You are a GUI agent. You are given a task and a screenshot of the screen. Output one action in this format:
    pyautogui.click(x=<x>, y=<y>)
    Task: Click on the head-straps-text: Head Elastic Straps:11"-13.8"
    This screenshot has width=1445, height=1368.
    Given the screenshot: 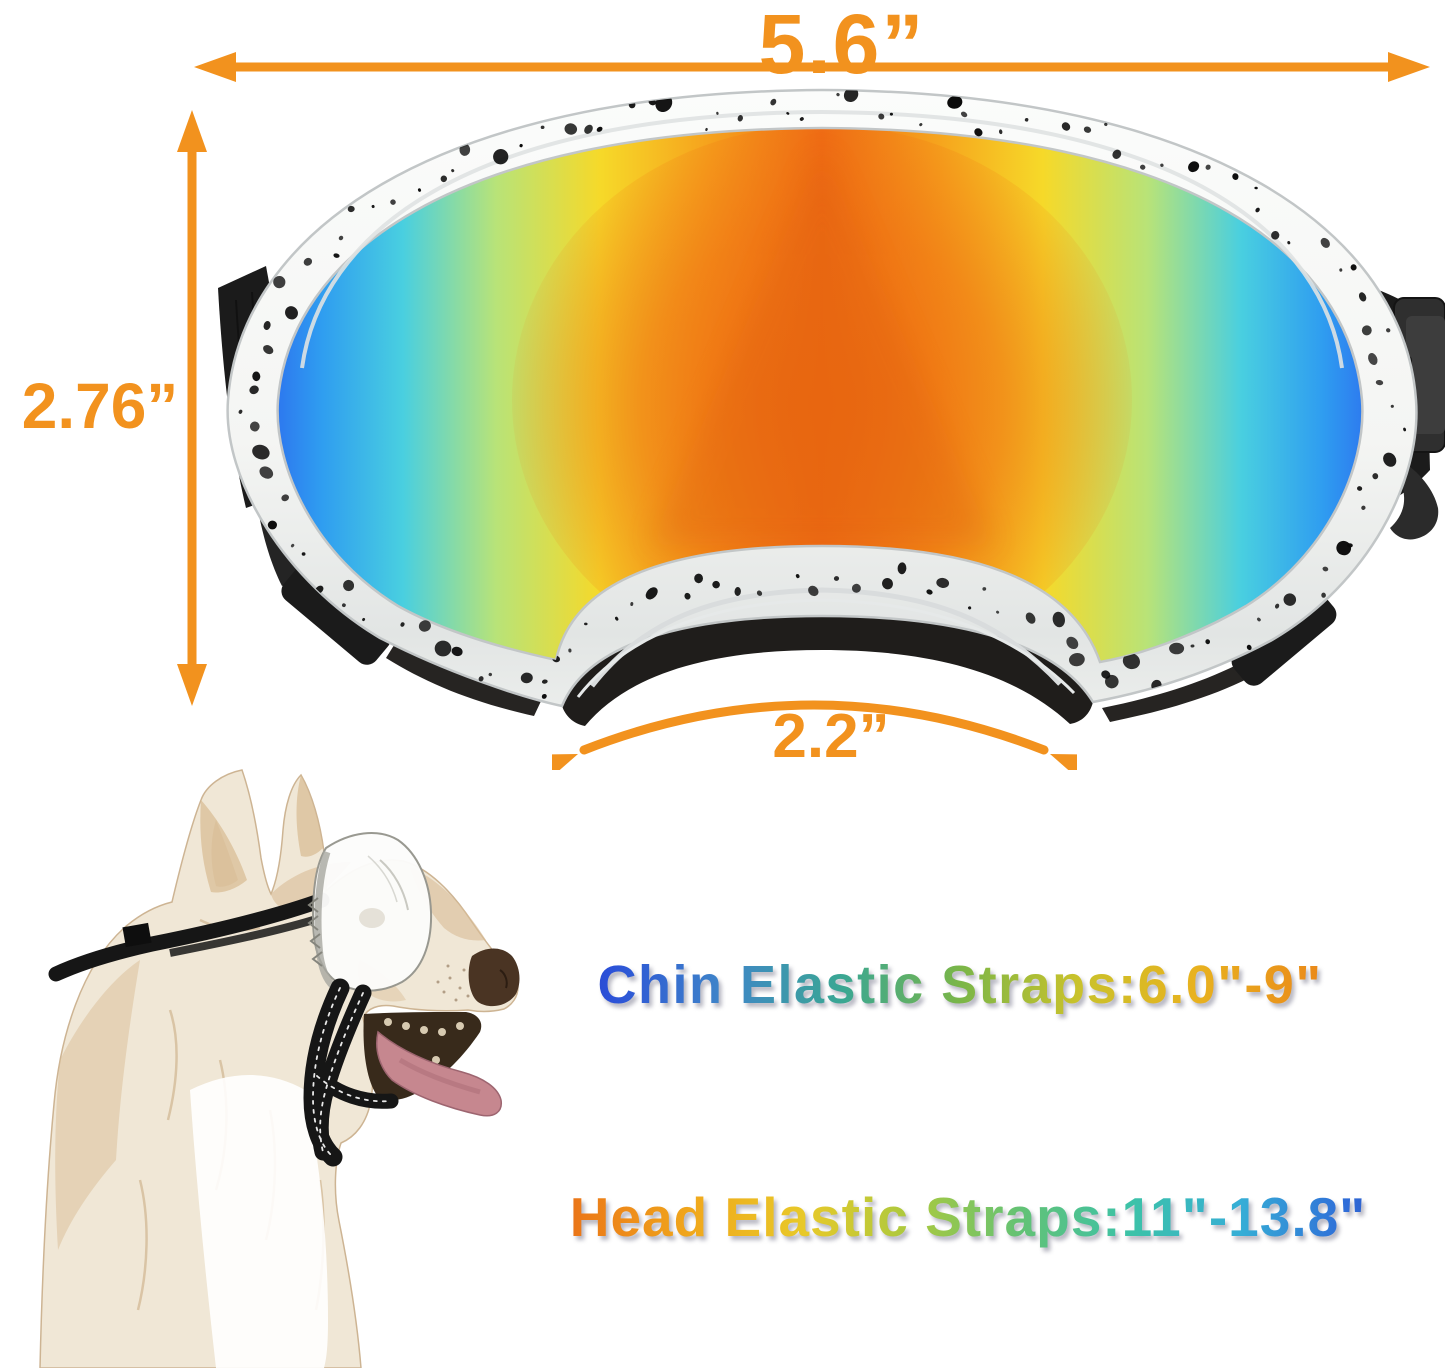 What is the action you would take?
    pyautogui.click(x=961, y=1217)
    